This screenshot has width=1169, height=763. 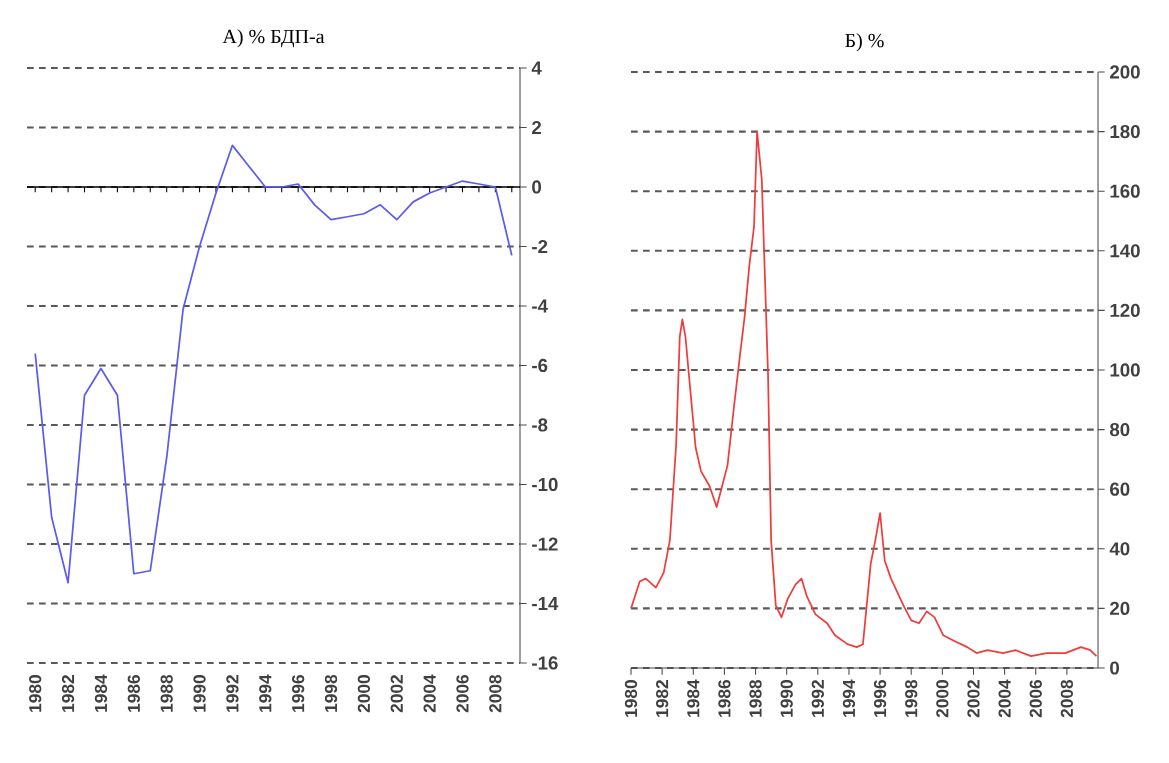 I want to click on y-tick-label: 200, so click(x=1125, y=72).